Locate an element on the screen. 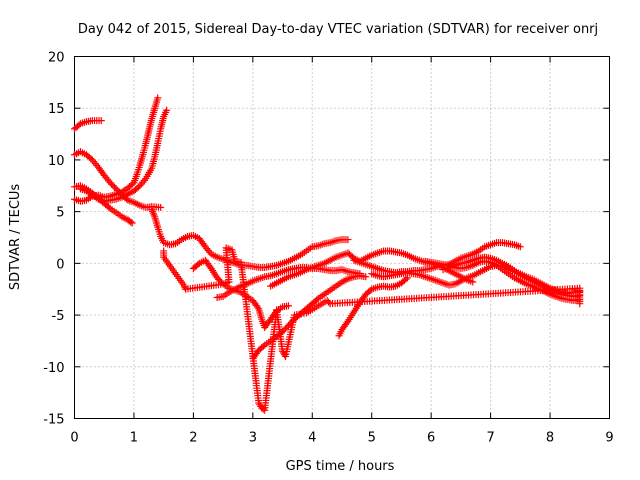 Image resolution: width=640 pixels, height=480 pixels. y-tick-label: -10 is located at coordinates (53, 368).